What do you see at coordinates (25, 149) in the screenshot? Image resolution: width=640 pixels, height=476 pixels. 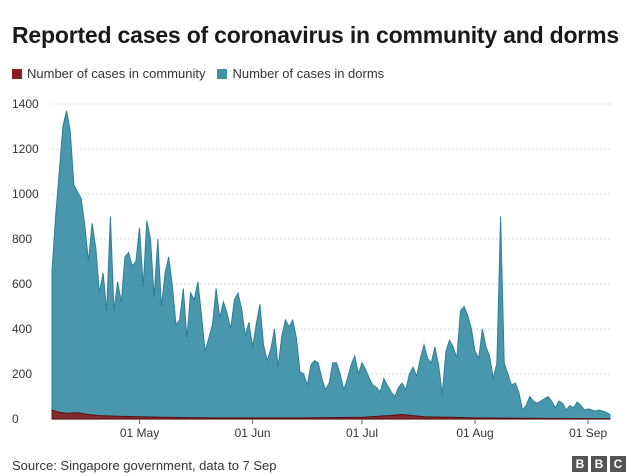 I see `y-tick-label: 1200` at bounding box center [25, 149].